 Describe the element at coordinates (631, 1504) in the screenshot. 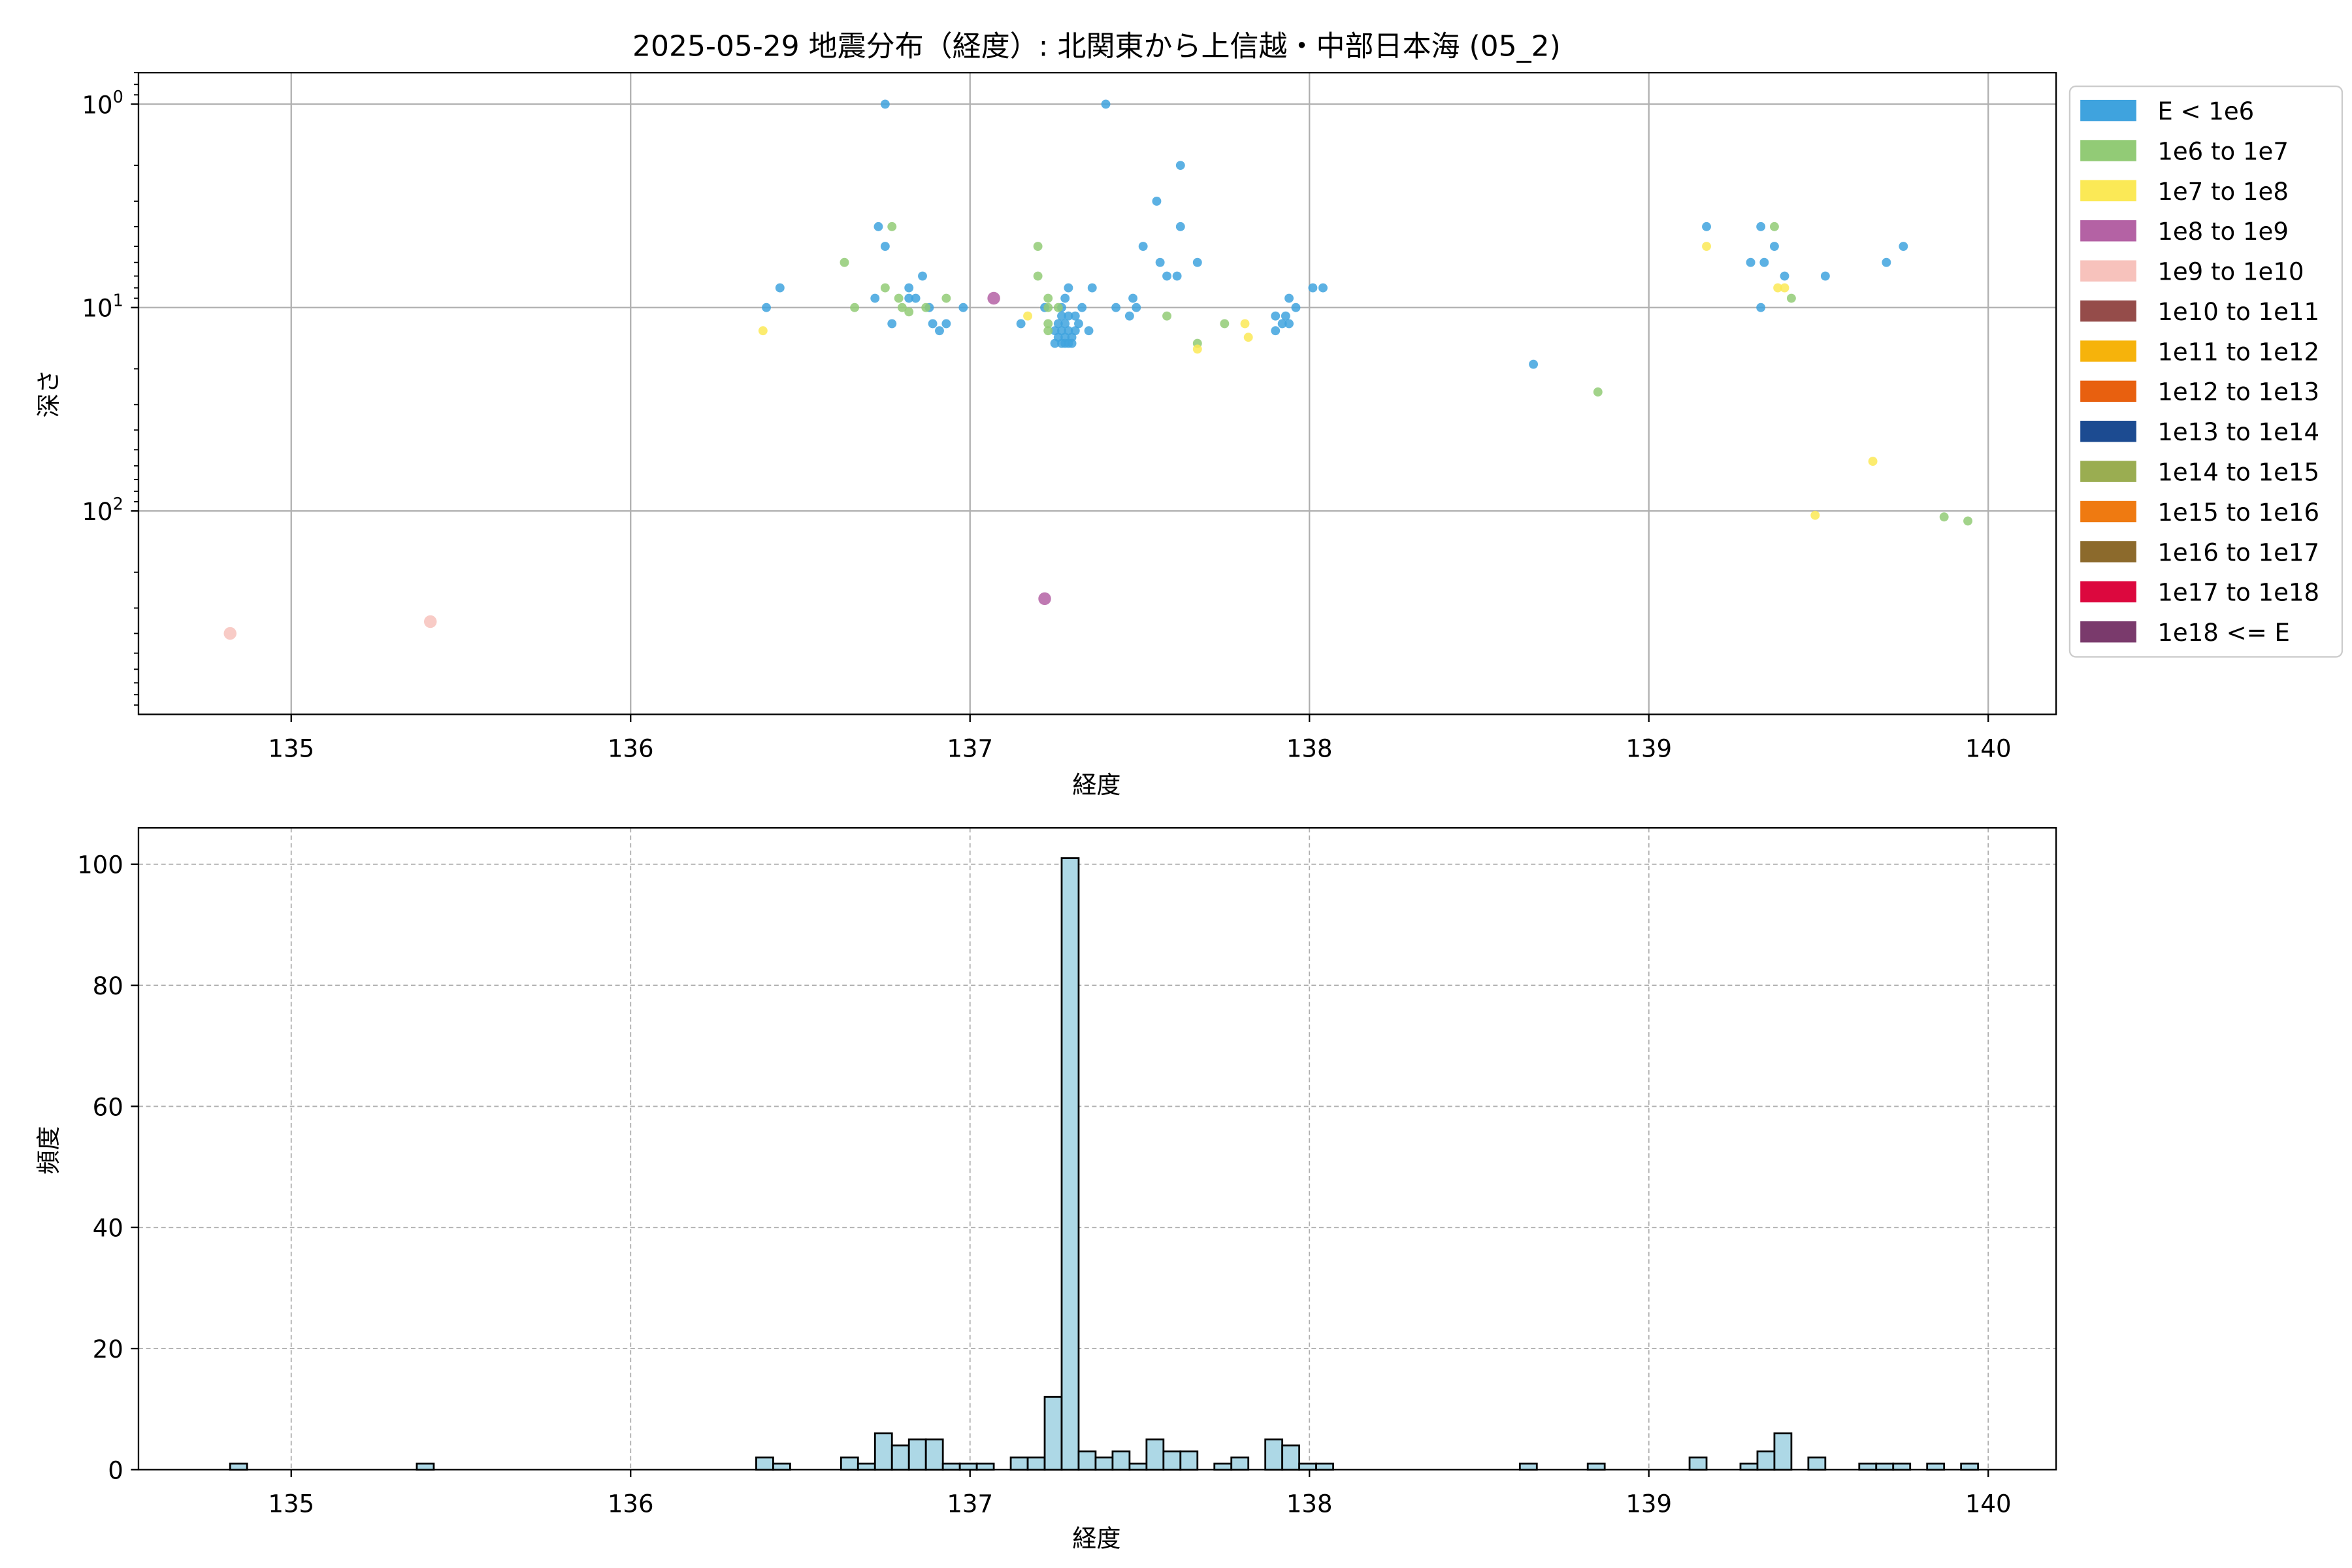

I see `histogram-x-tick-label: 136` at that location.